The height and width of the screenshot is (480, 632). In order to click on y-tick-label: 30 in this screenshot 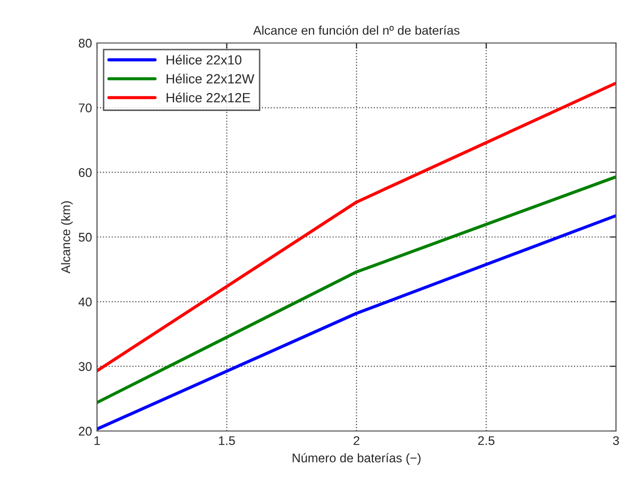, I will do `click(85, 366)`.